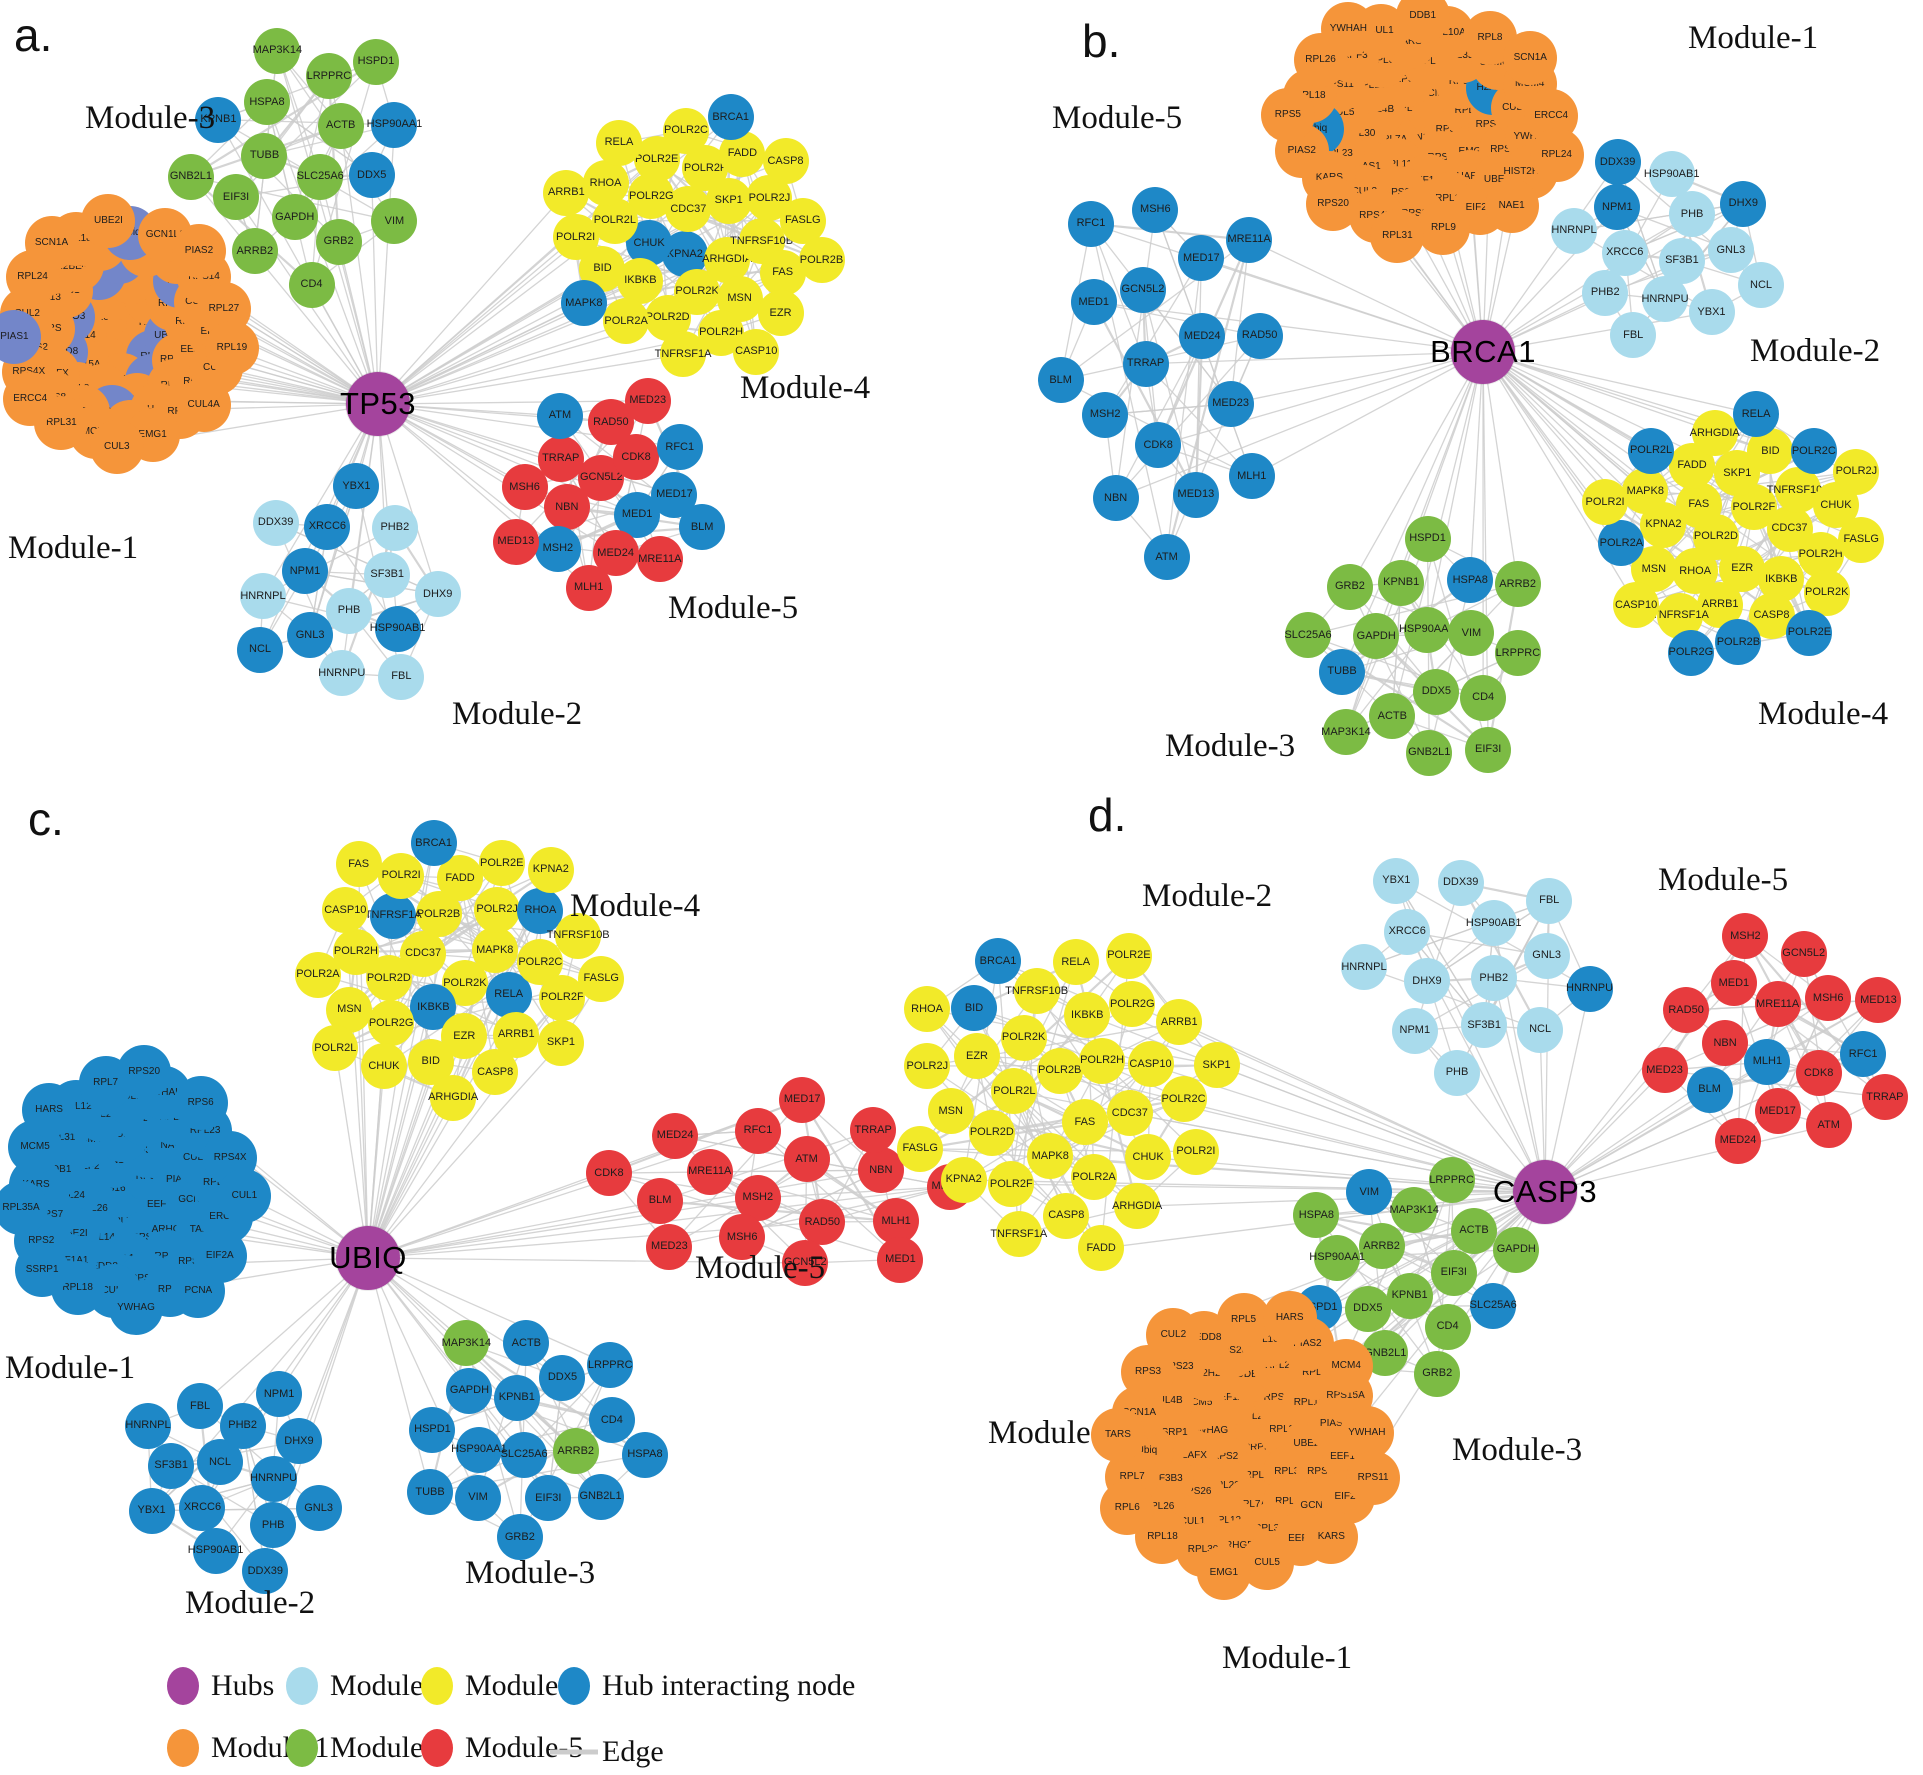 The height and width of the screenshot is (1775, 1923). Describe the element at coordinates (686, 130) in the screenshot. I see `node-POLR2C: POLR2C` at that location.